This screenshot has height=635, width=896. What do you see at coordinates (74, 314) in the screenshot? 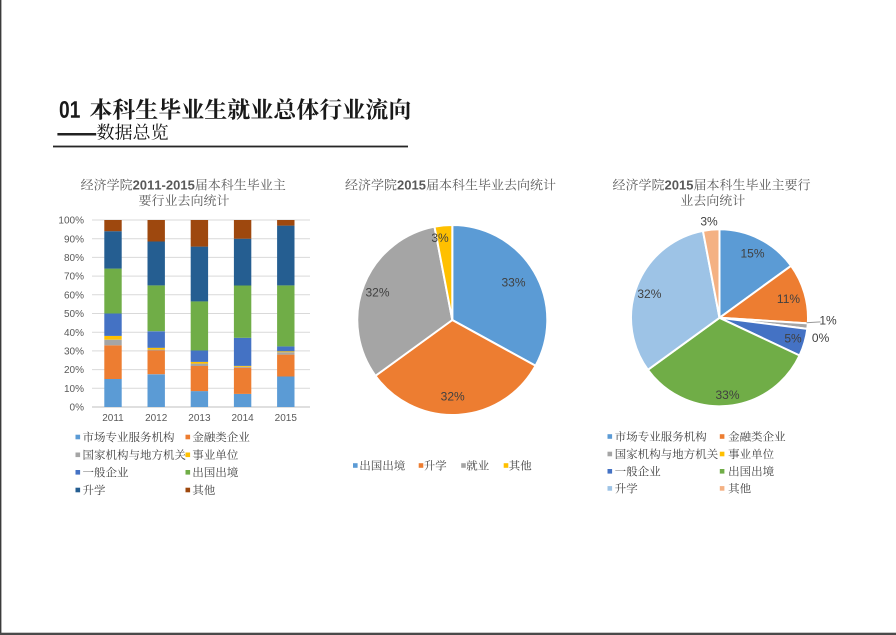
I see `svg-text: 50%` at bounding box center [74, 314].